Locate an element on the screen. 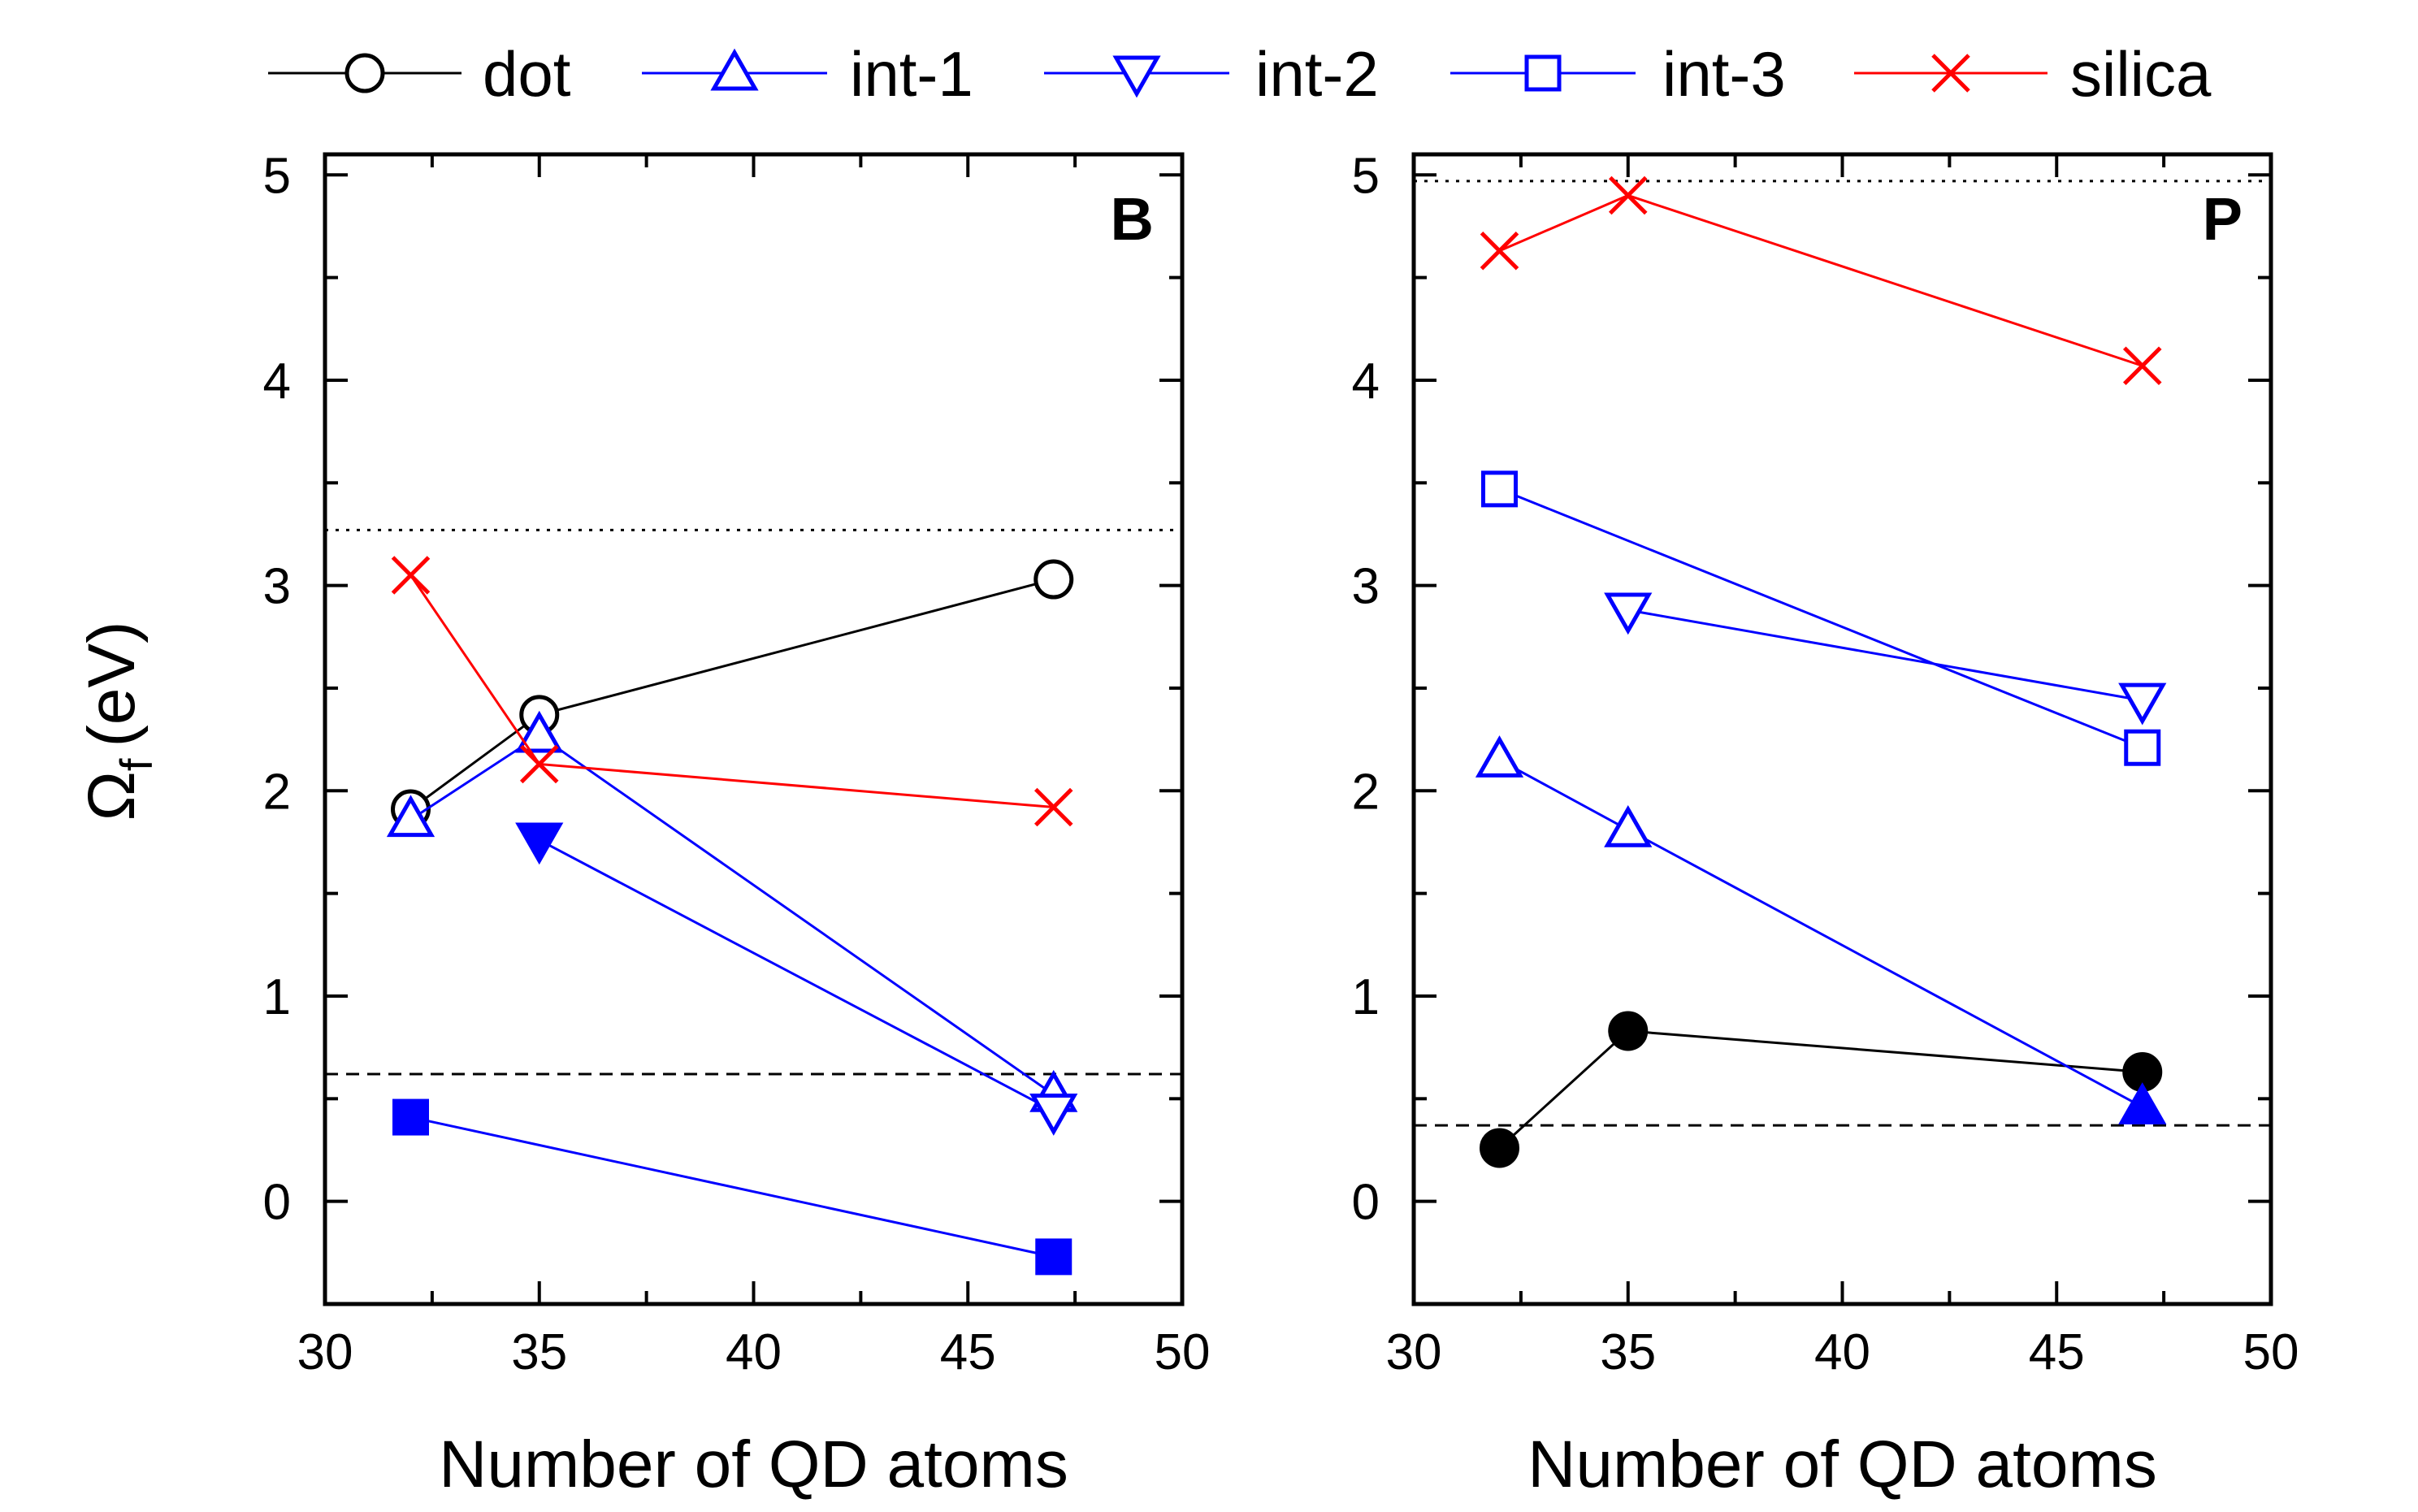 The height and width of the screenshot is (1512, 2418). legend-label-int3: int-3 is located at coordinates (1724, 74).